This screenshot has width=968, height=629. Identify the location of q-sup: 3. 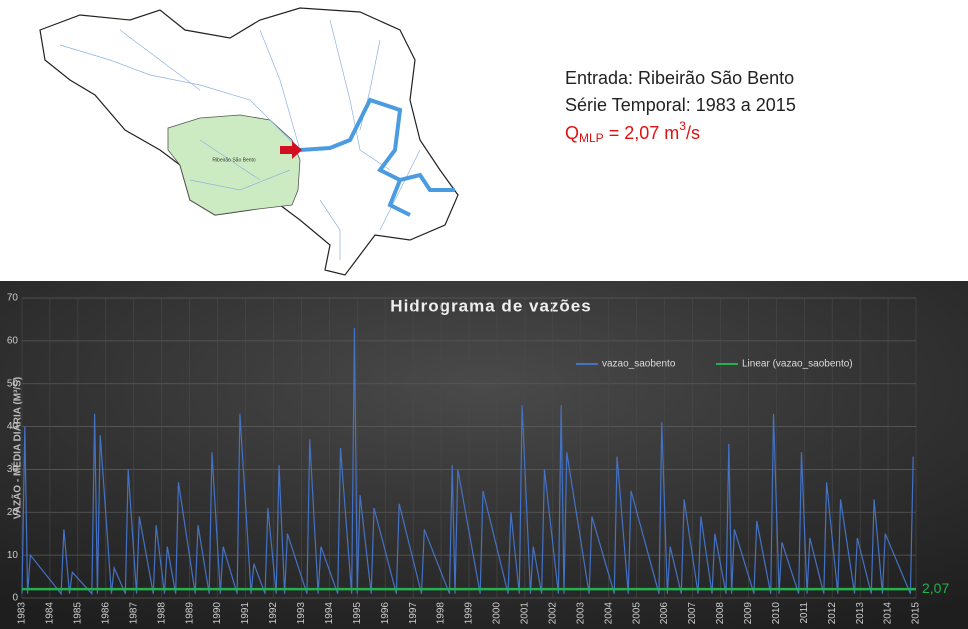
(682, 126).